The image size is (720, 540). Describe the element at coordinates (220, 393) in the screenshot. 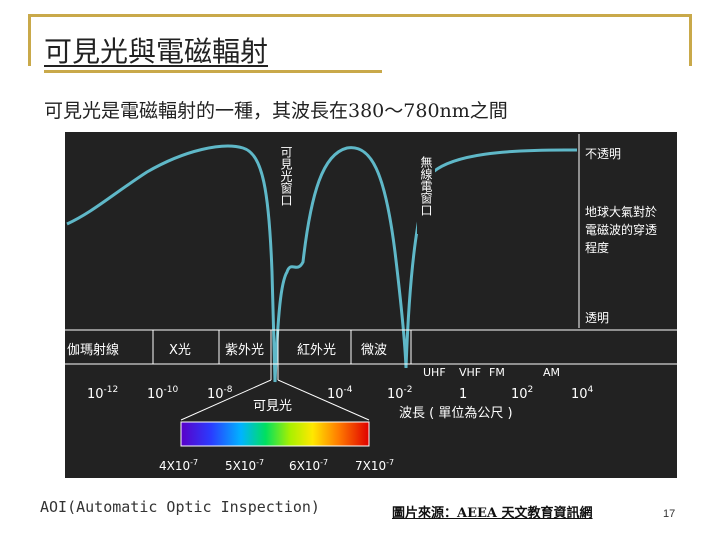

I see `wavelength-tick: 10⁻⁸` at that location.